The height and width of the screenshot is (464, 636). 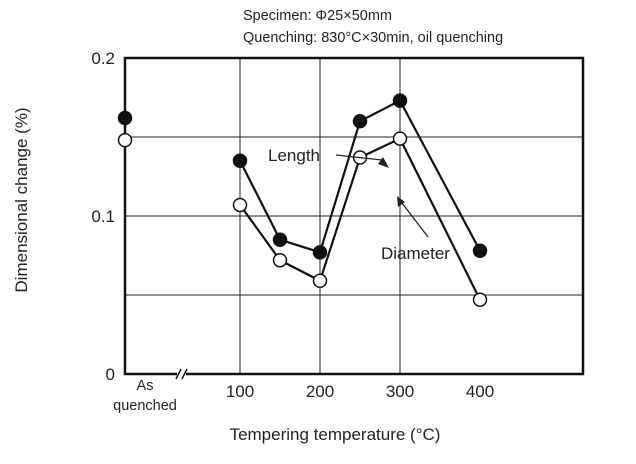 What do you see at coordinates (335, 434) in the screenshot?
I see `x-axis-label: Tempering temperature (°C)` at bounding box center [335, 434].